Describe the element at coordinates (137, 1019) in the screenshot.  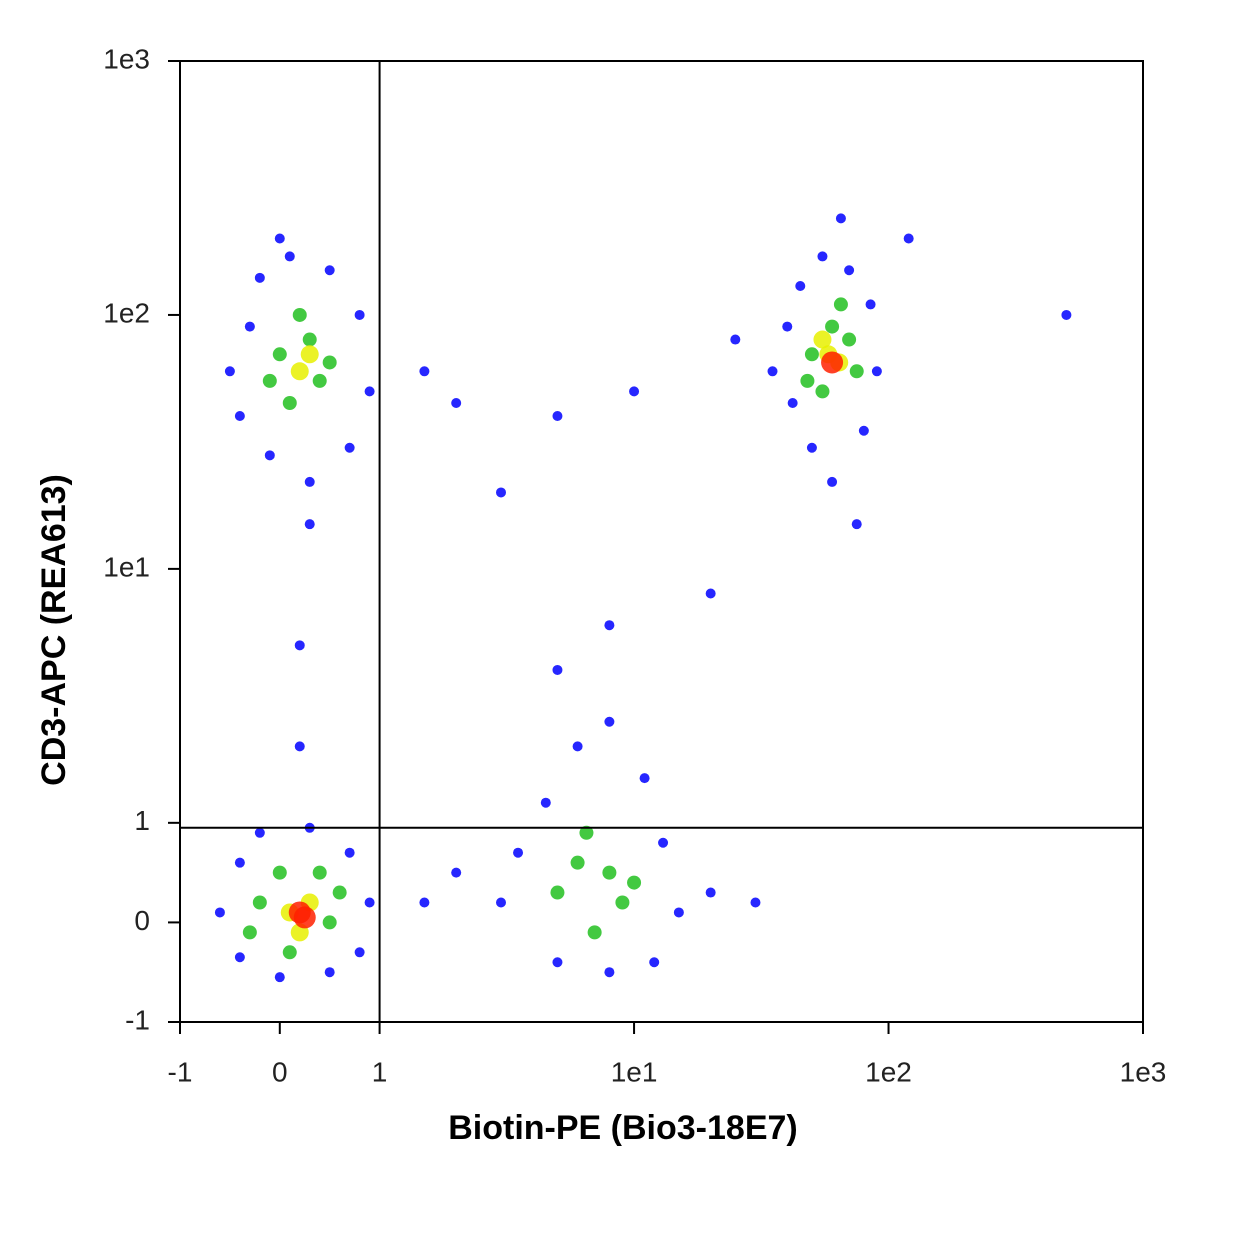
I see `y-tick-label: -1` at that location.